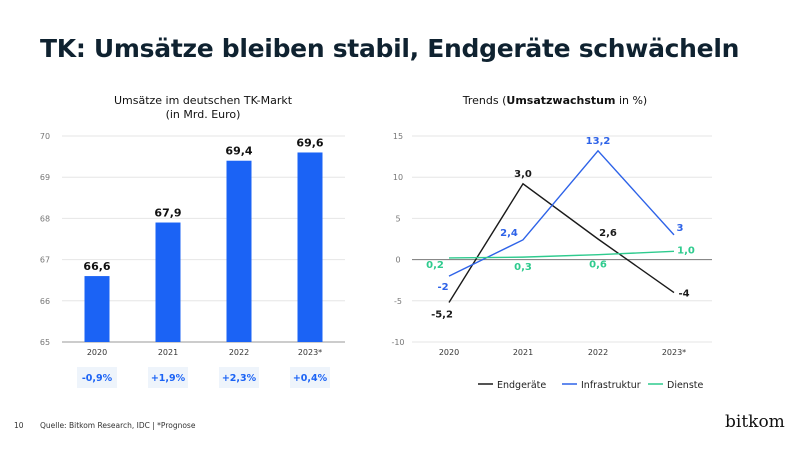 This screenshot has width=800, height=450. Describe the element at coordinates (509, 233) in the screenshot. I see `data-label: 2,4` at that location.